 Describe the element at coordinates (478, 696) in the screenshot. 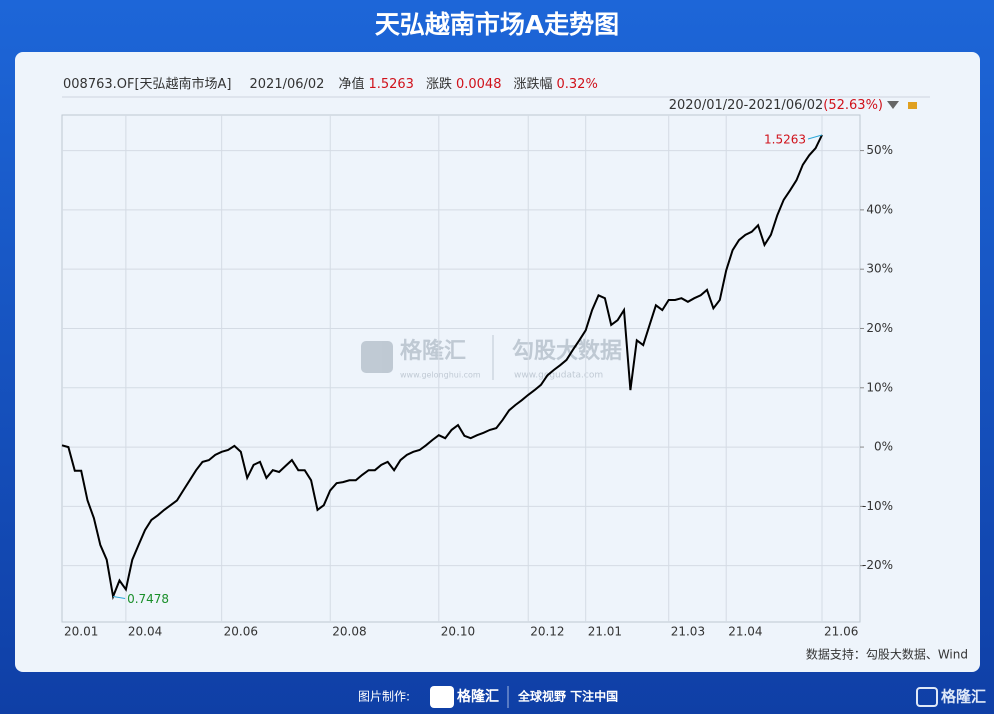

I see `footer-brand: 格隆汇` at that location.